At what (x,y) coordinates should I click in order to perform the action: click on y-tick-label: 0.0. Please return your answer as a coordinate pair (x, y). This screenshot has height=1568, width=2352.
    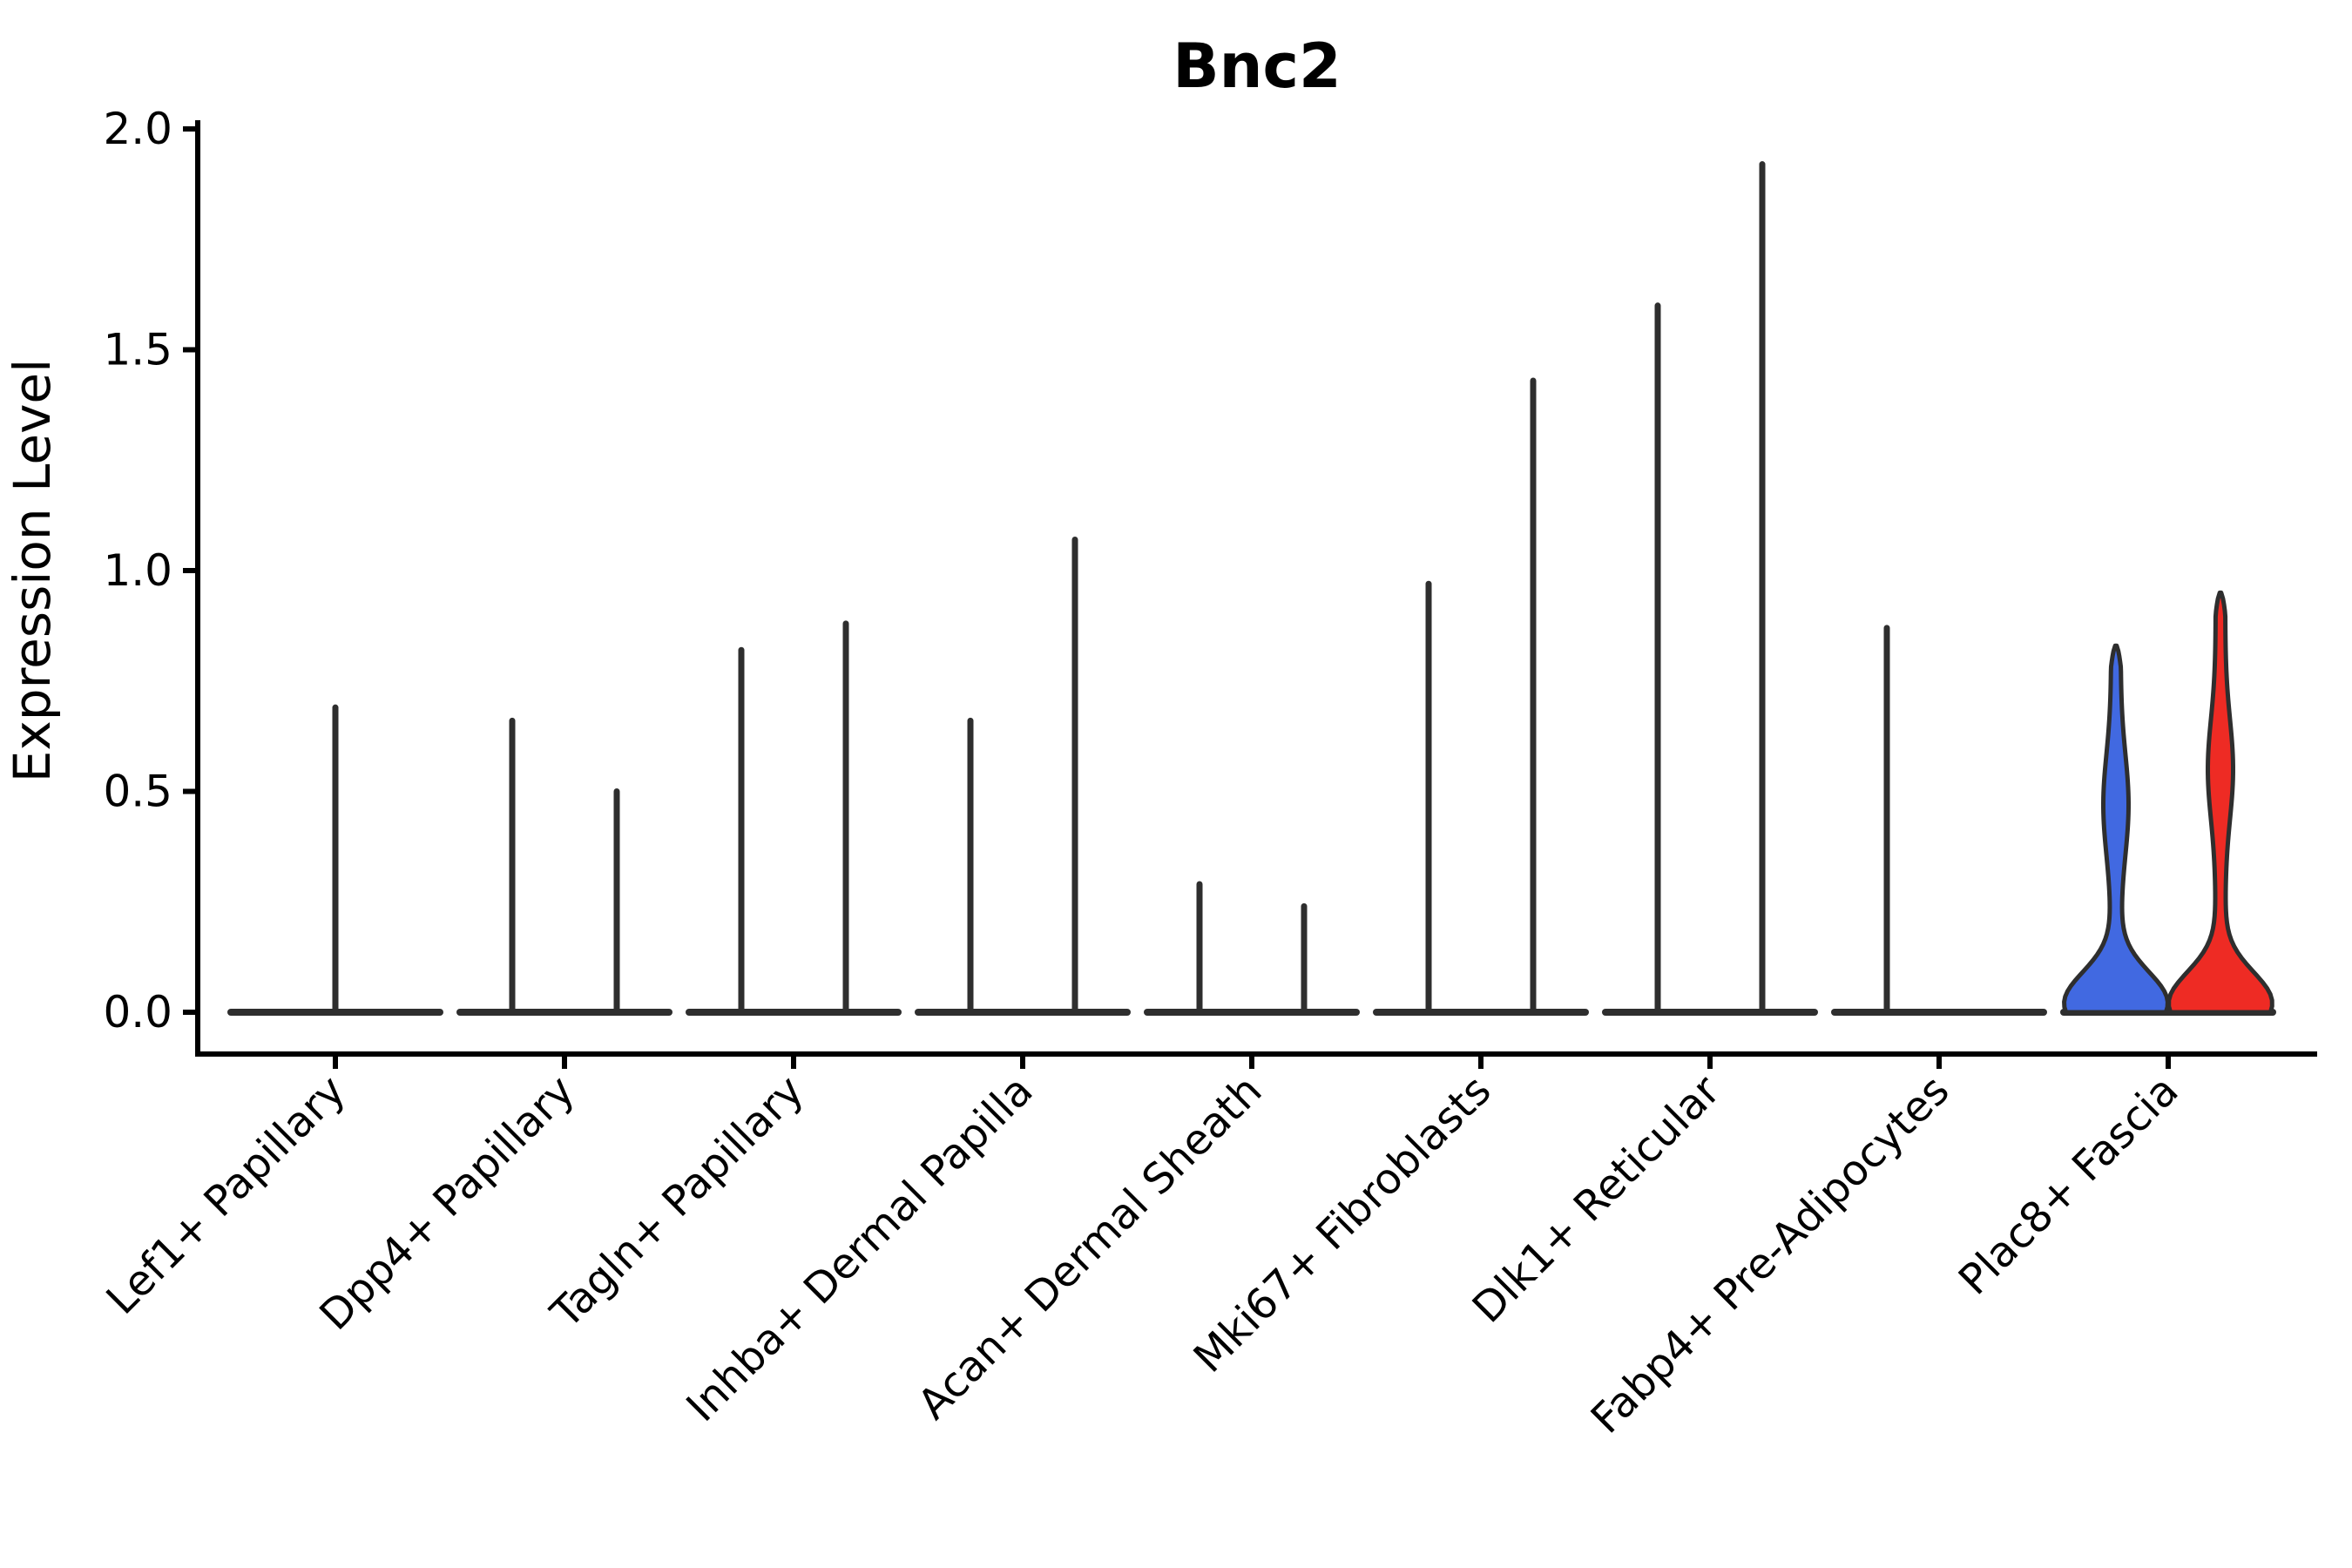
    Looking at the image, I should click on (137, 1012).